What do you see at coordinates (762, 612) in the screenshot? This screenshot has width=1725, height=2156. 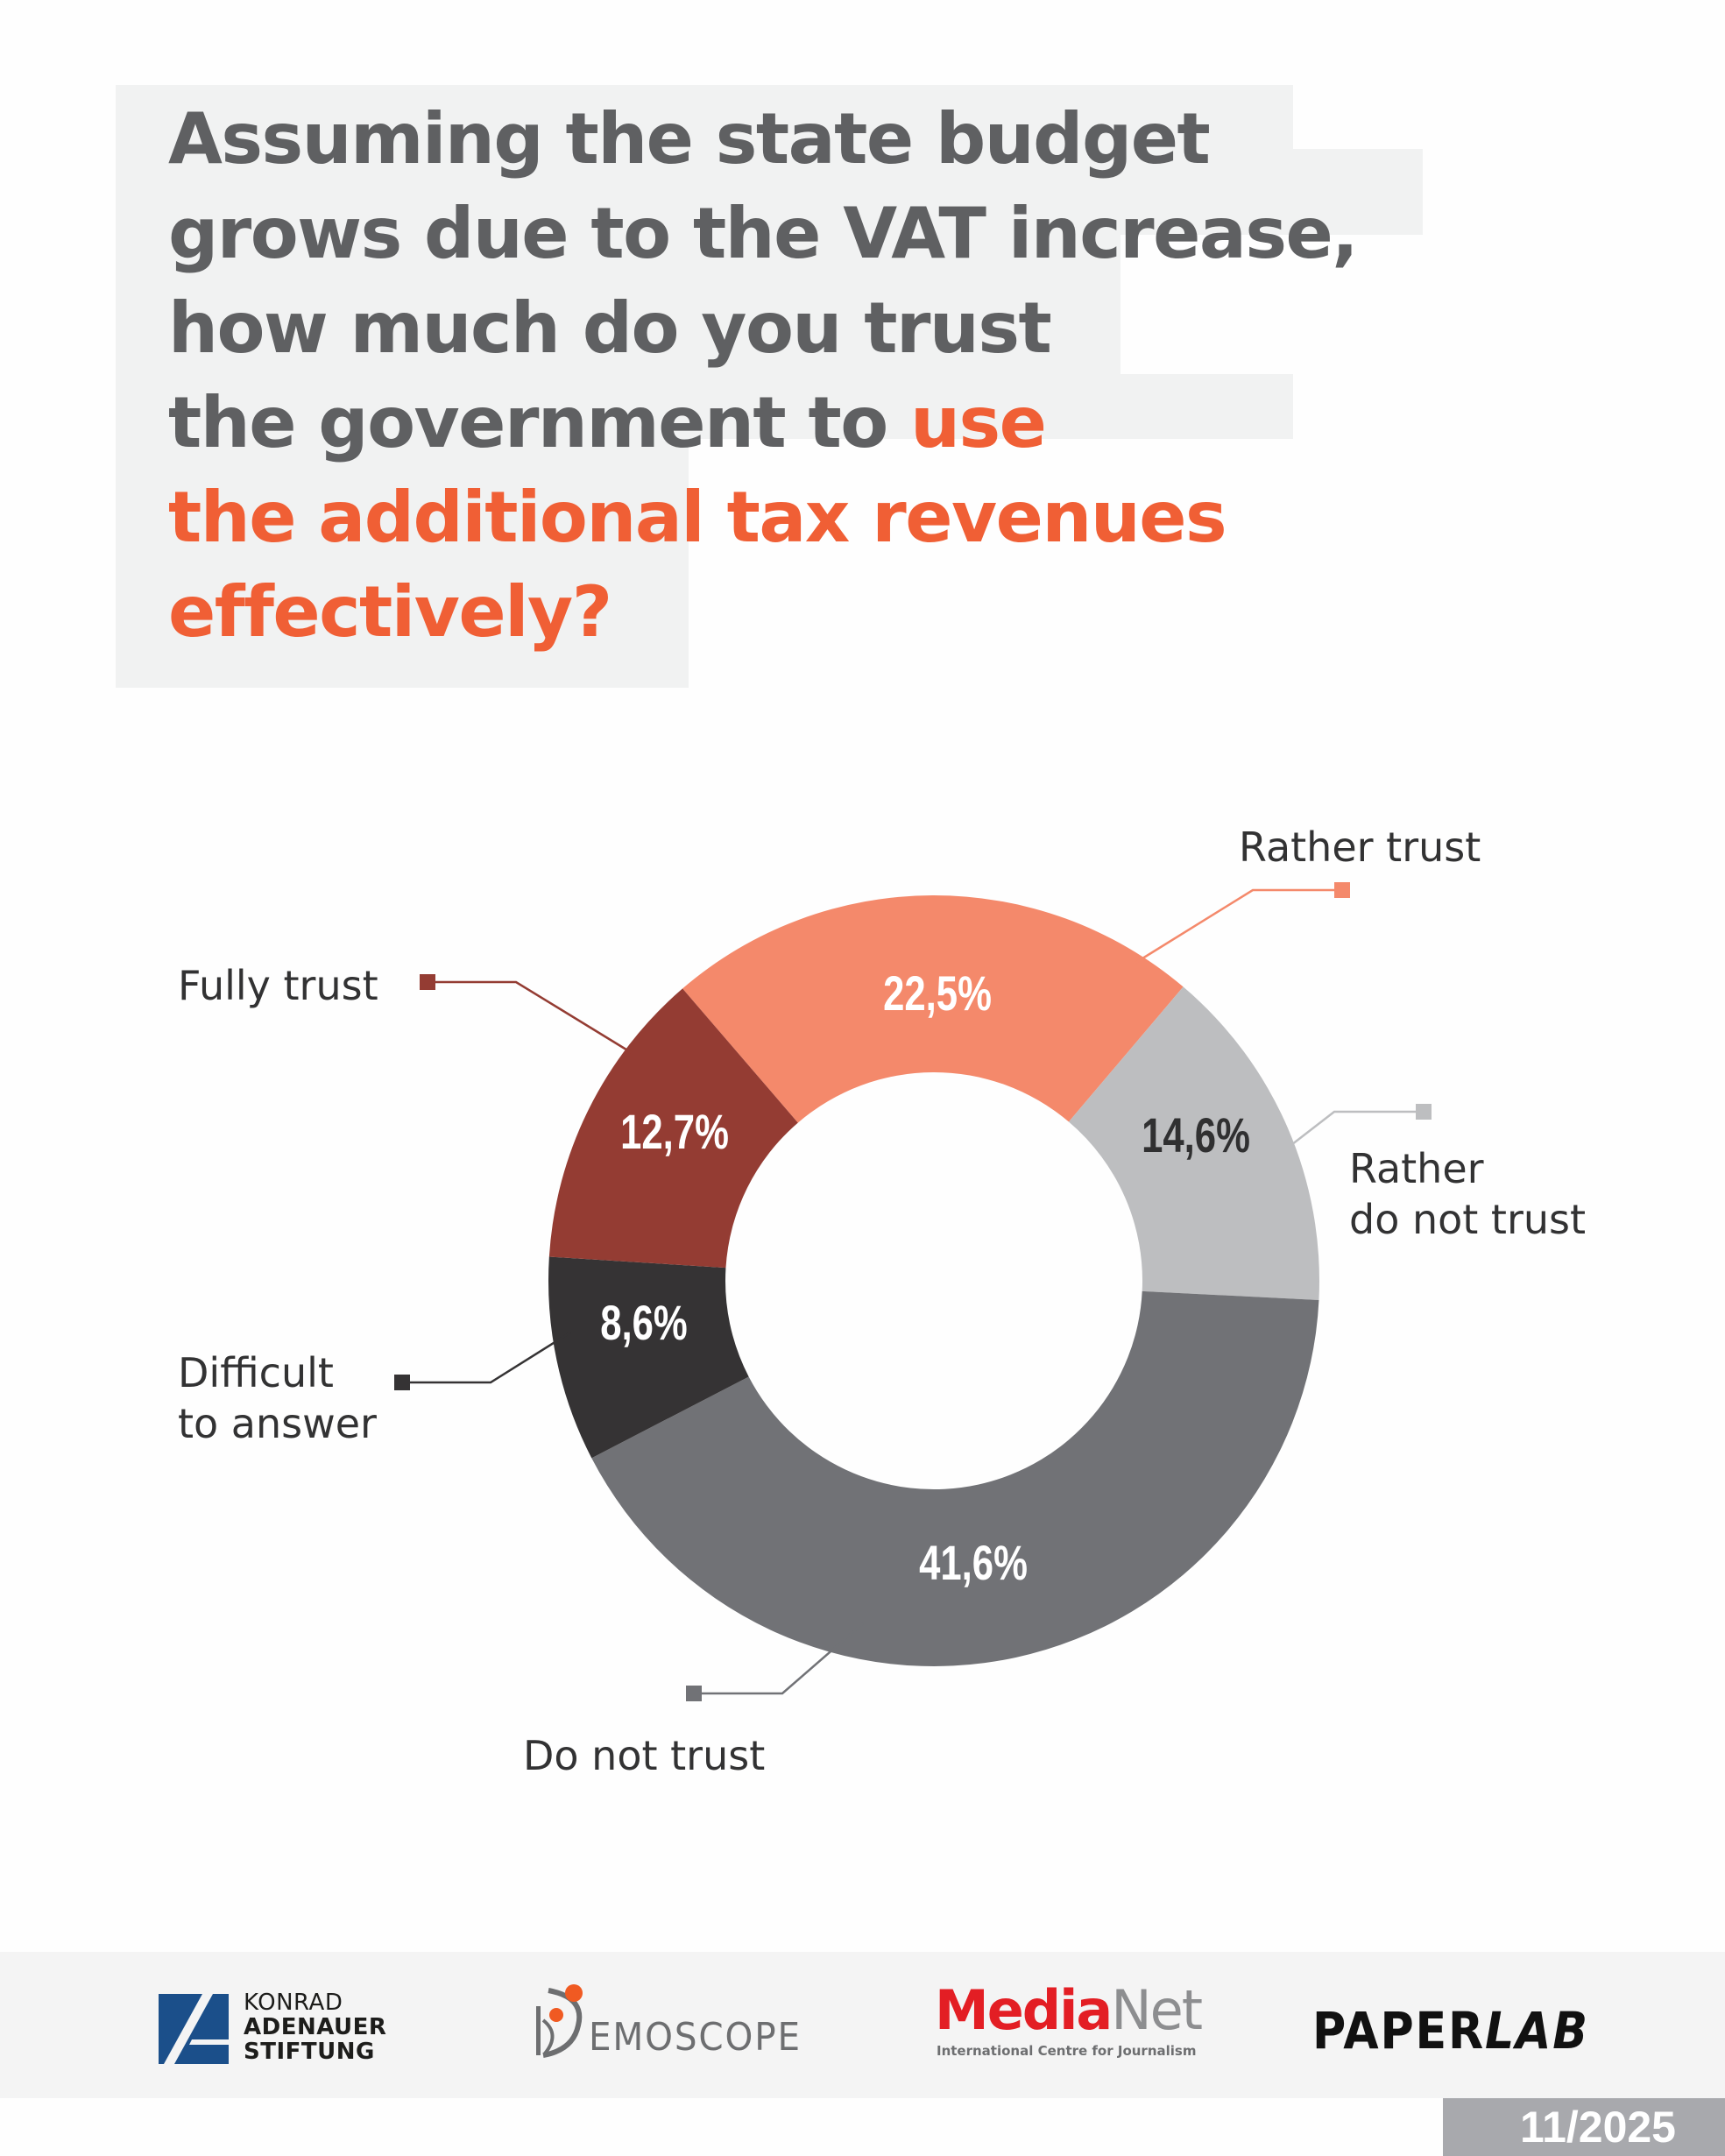 I see `title-line: effectively?` at bounding box center [762, 612].